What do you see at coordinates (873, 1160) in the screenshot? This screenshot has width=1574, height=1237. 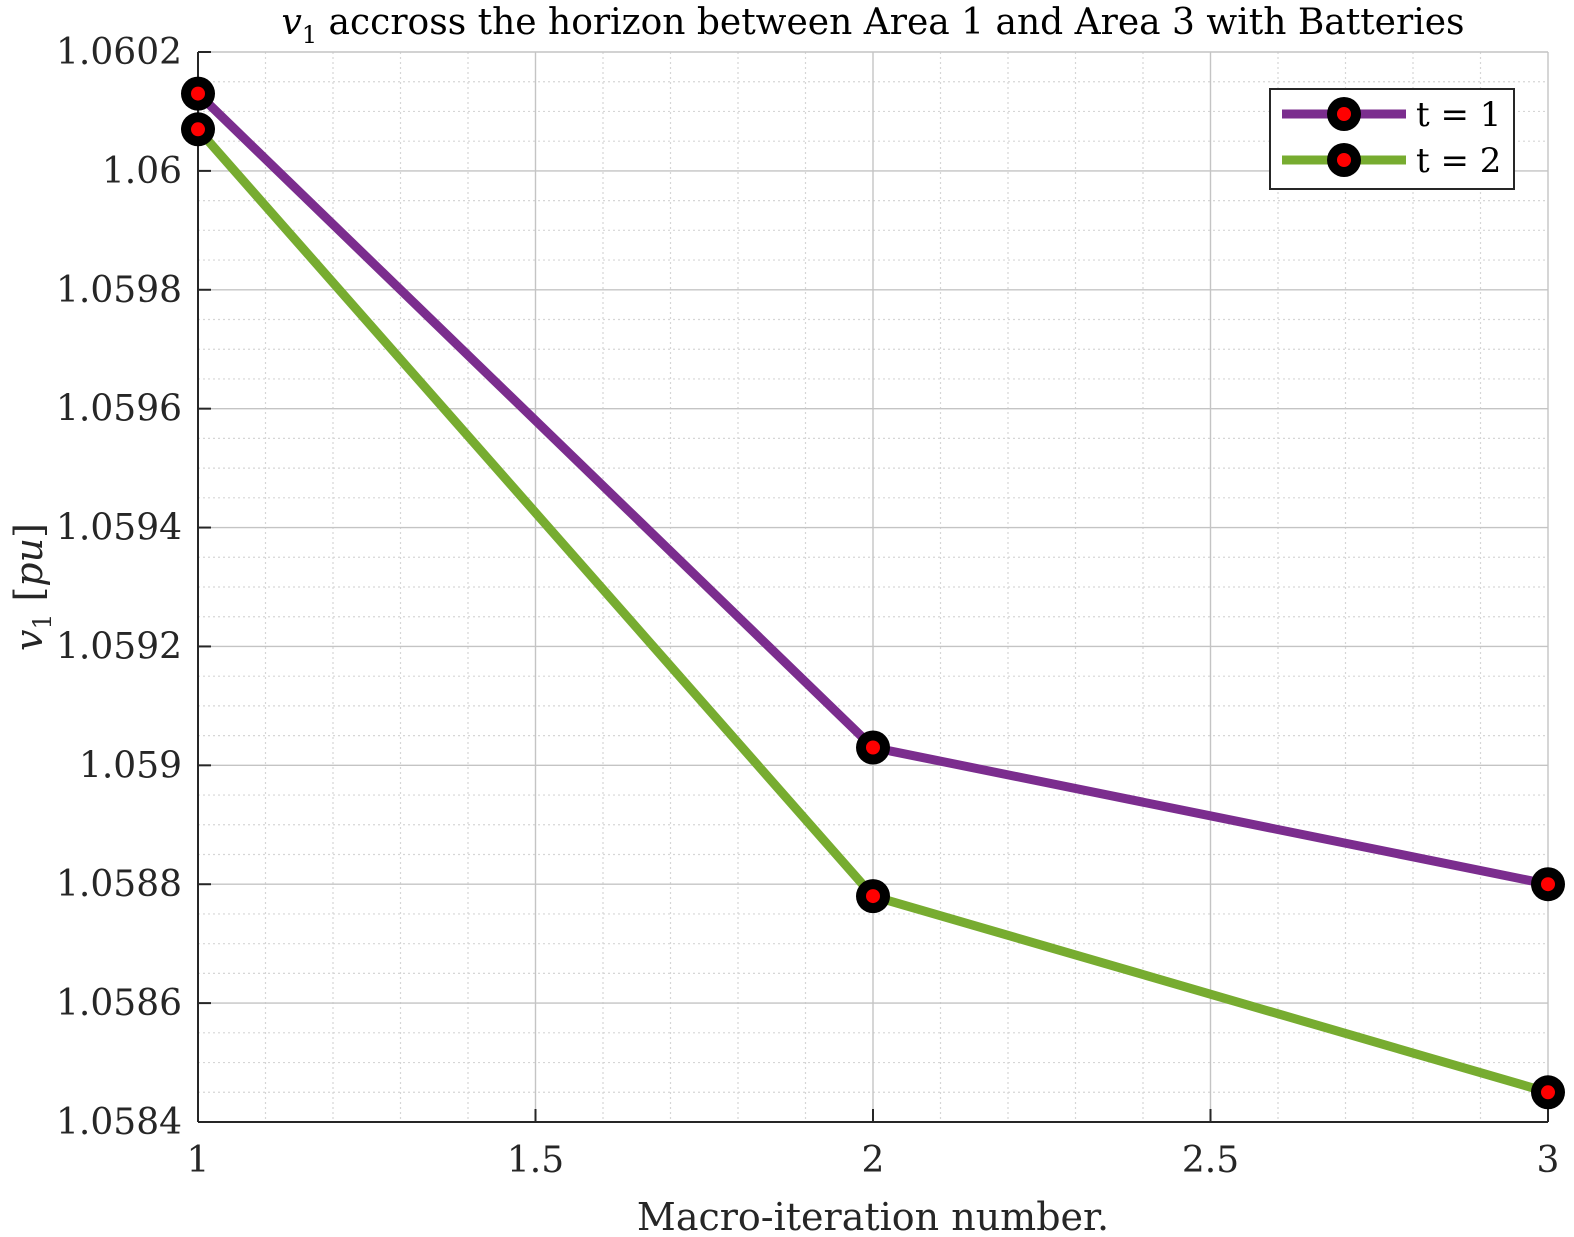 I see `x-tick-label: 2` at bounding box center [873, 1160].